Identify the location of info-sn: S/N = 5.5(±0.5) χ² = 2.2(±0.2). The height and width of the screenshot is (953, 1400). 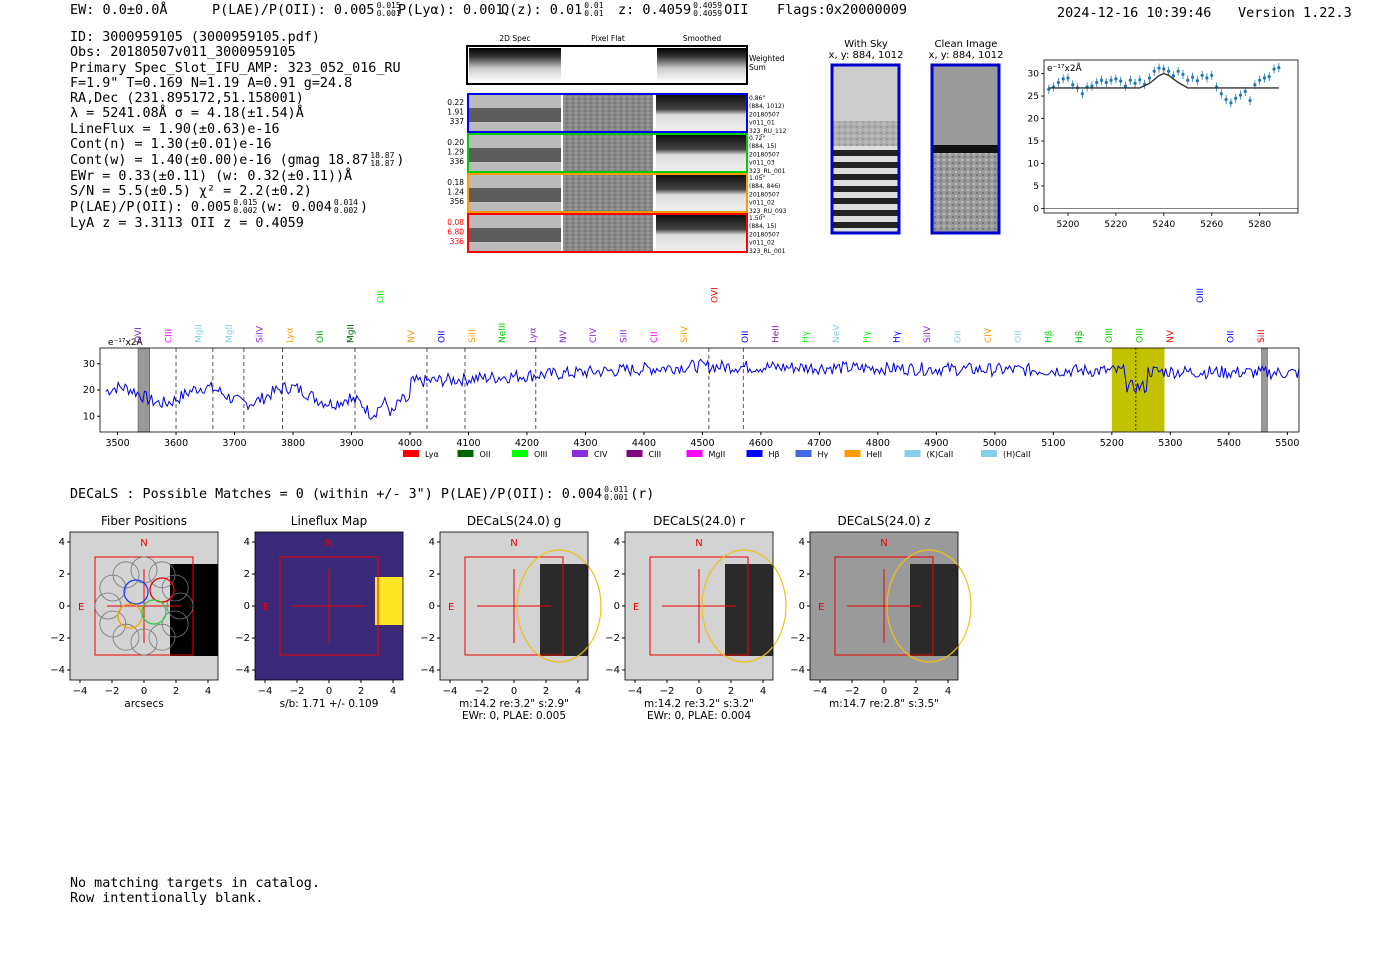
(191, 191).